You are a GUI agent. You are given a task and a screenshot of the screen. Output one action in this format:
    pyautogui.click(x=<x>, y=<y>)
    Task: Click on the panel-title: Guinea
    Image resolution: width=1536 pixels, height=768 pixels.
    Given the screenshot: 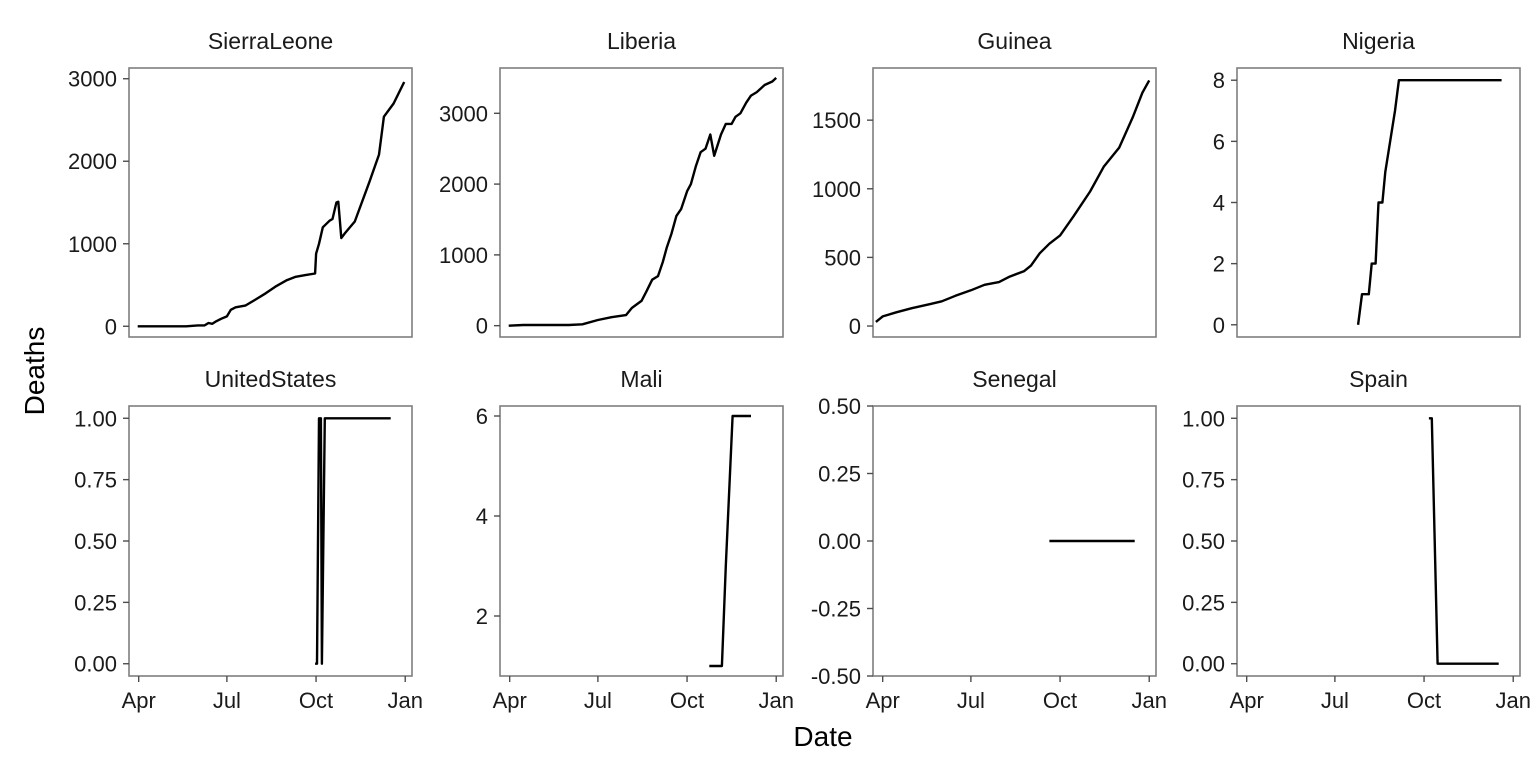 What is the action you would take?
    pyautogui.click(x=1014, y=41)
    